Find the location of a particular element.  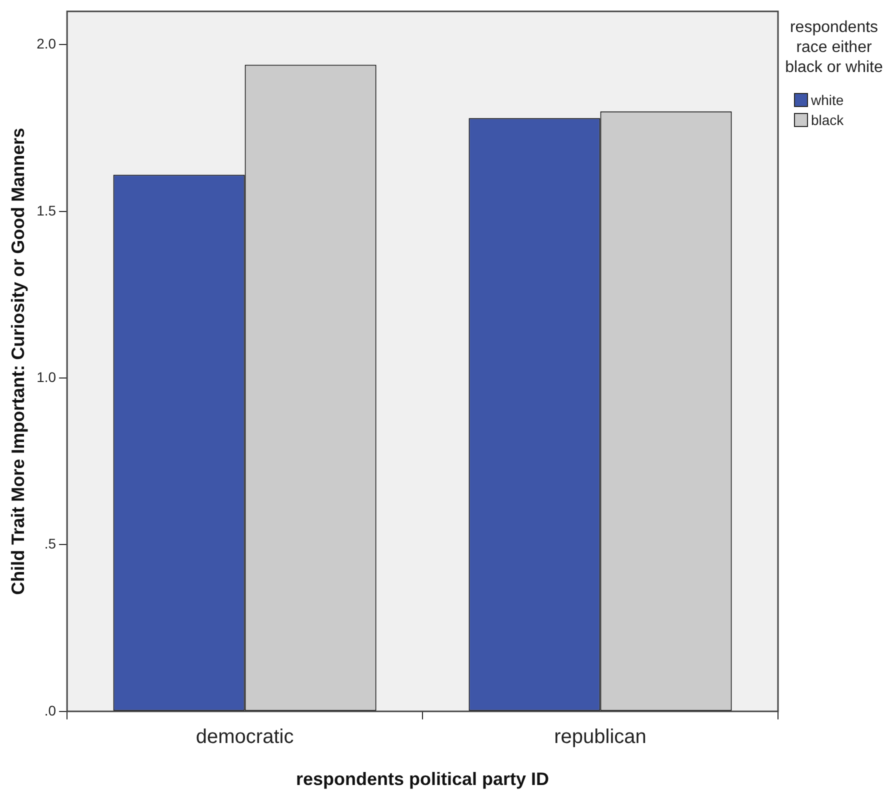

y-tick-label: .0 is located at coordinates (50, 710).